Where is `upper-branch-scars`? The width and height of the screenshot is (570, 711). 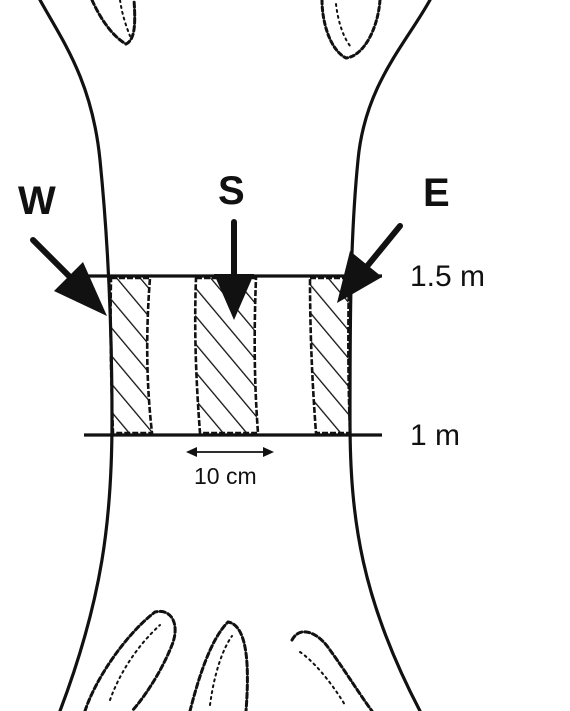
upper-branch-scars is located at coordinates (236, 30).